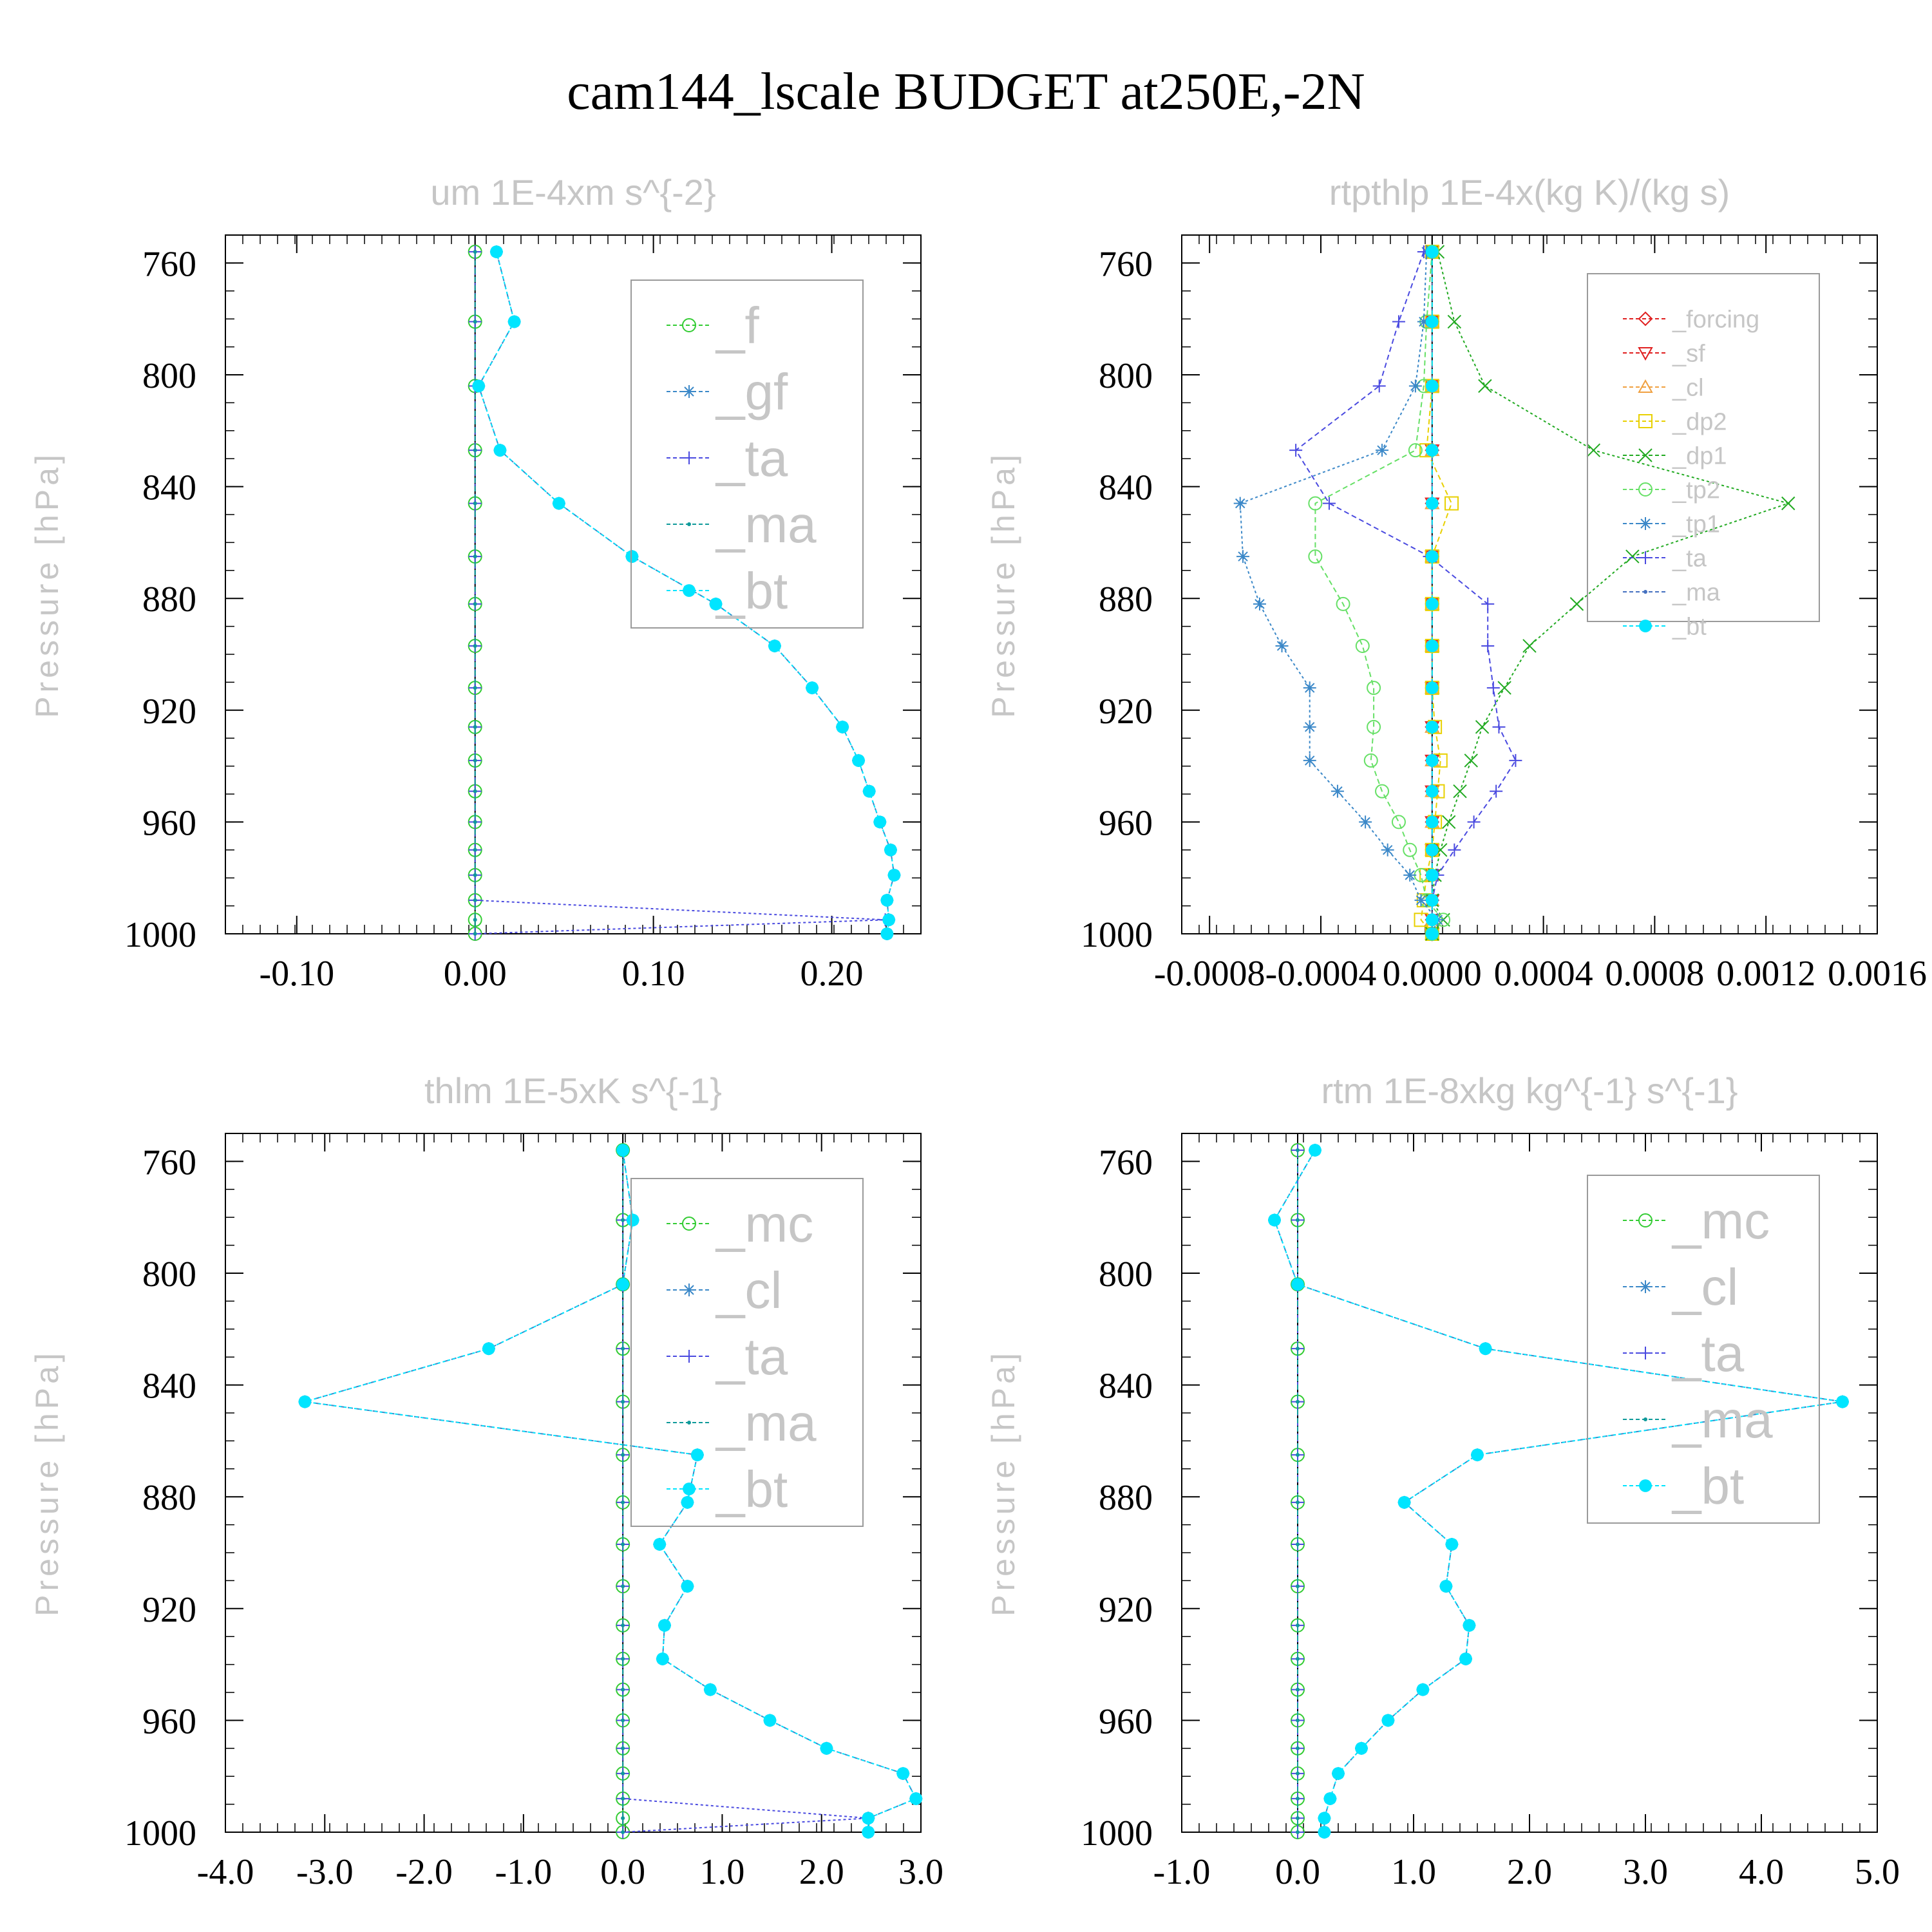 The image size is (1932, 1932). Describe the element at coordinates (1610, 593) in the screenshot. I see `series-dp1` at that location.